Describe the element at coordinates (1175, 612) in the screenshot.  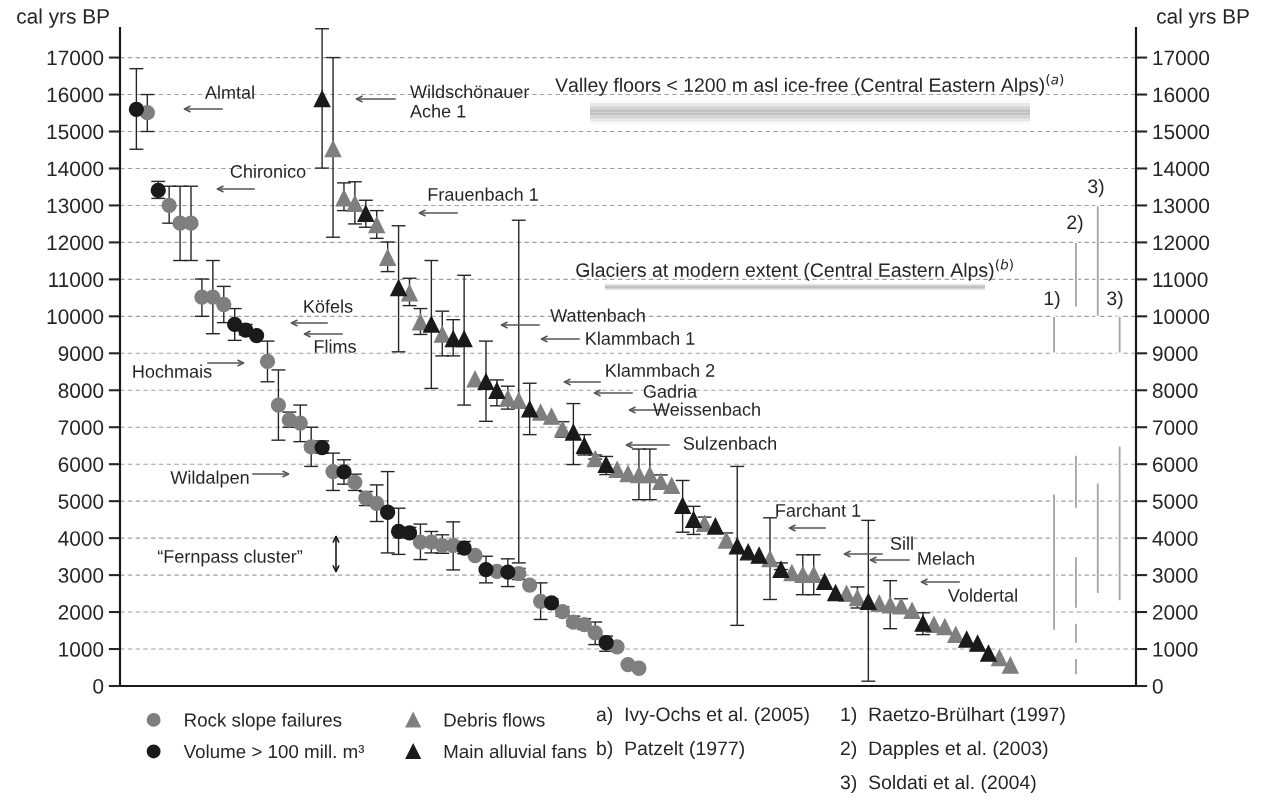
I see `y2-tick-label: 2000` at that location.